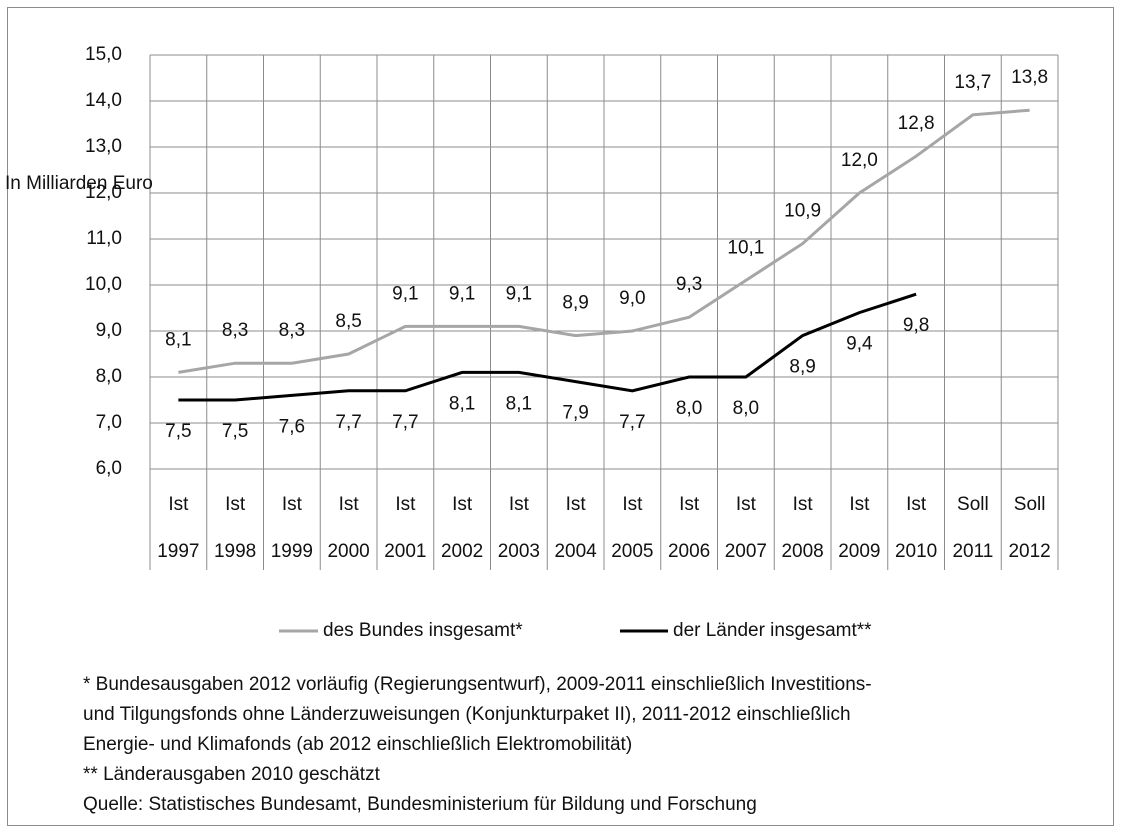  I want to click on x-tick-label: 2010, so click(916, 551).